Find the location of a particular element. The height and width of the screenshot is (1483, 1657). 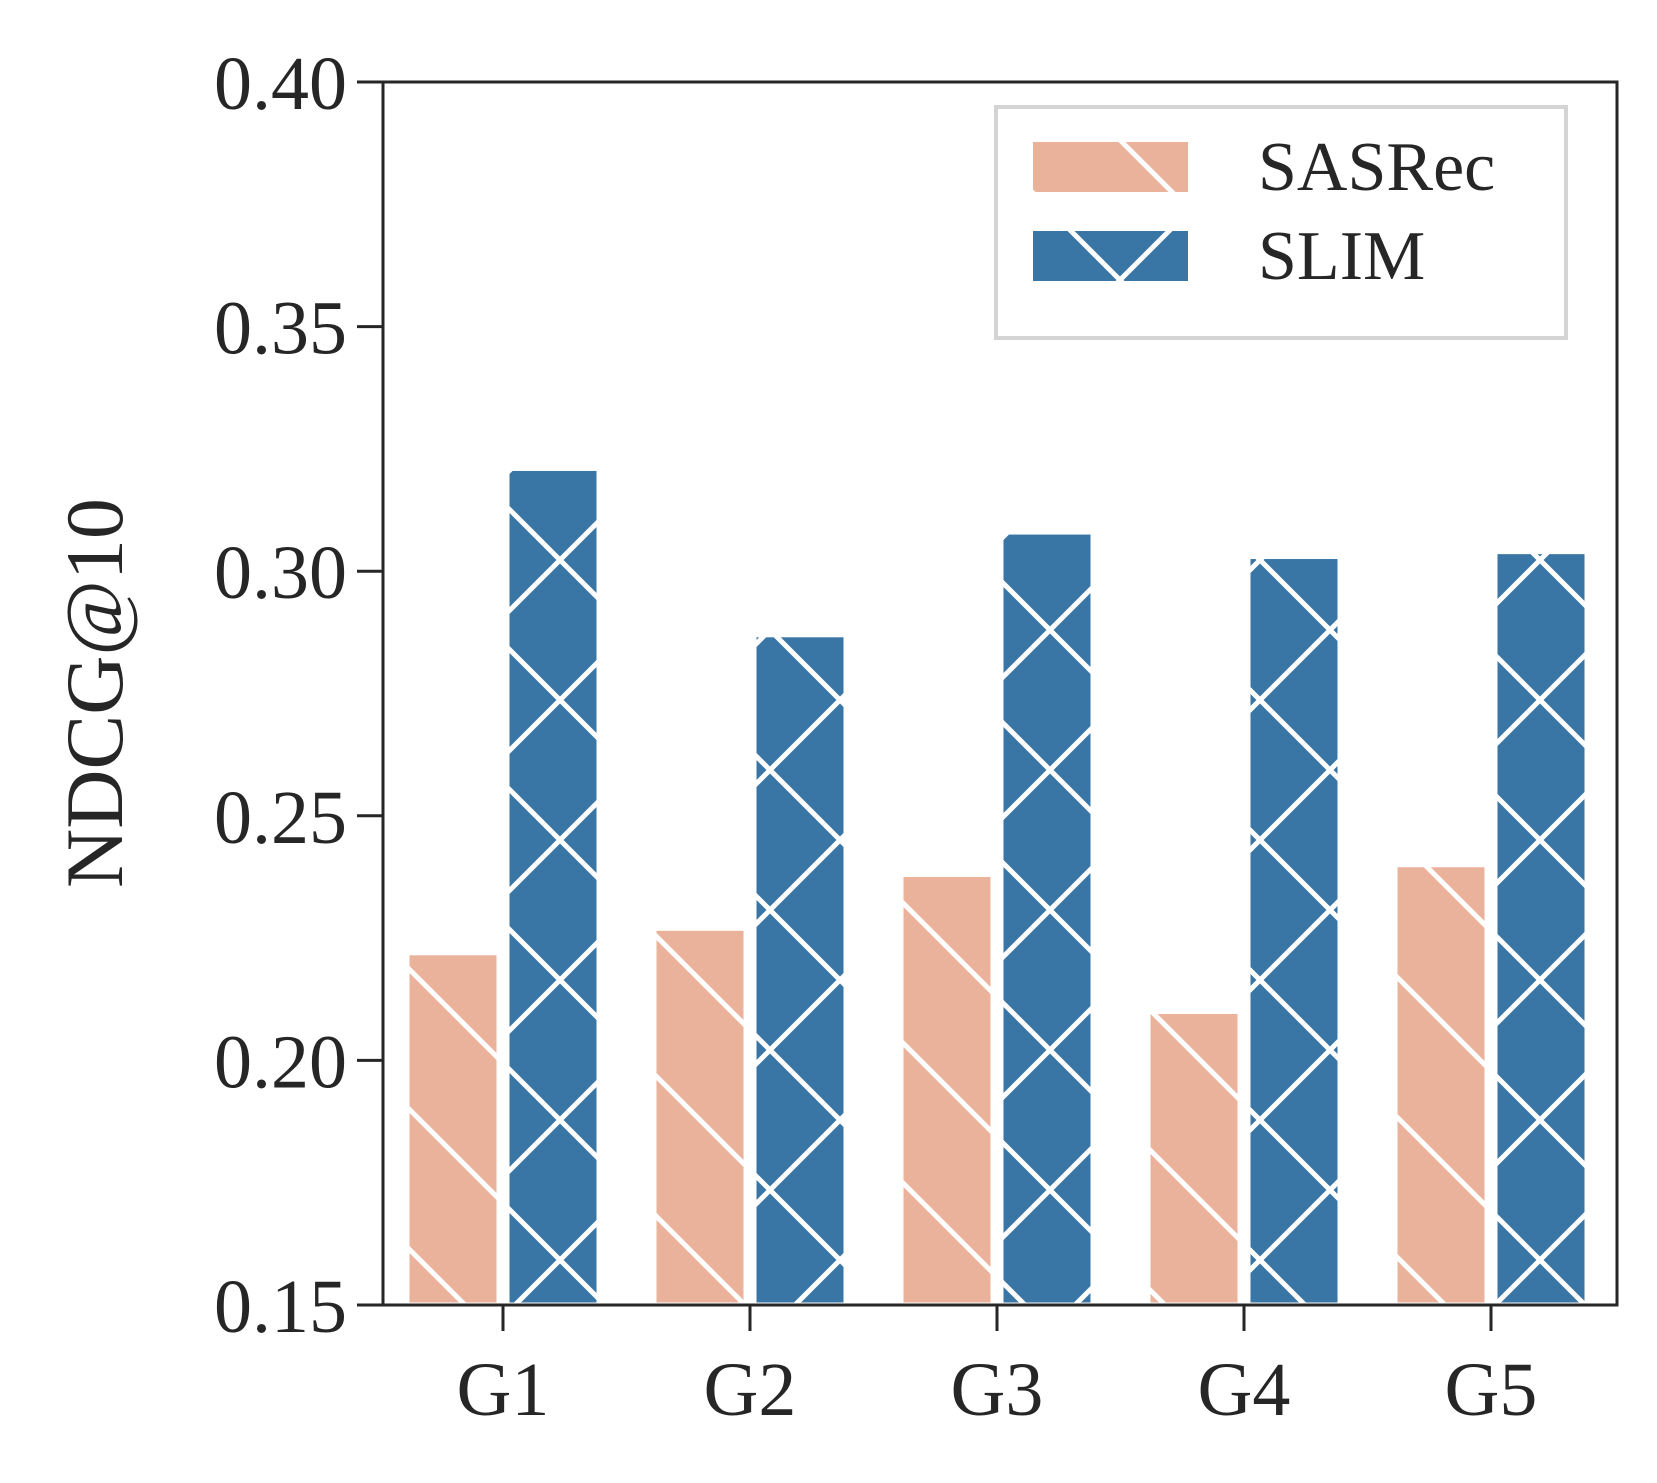

y-tick-label: 0.15 is located at coordinates (280, 1307).